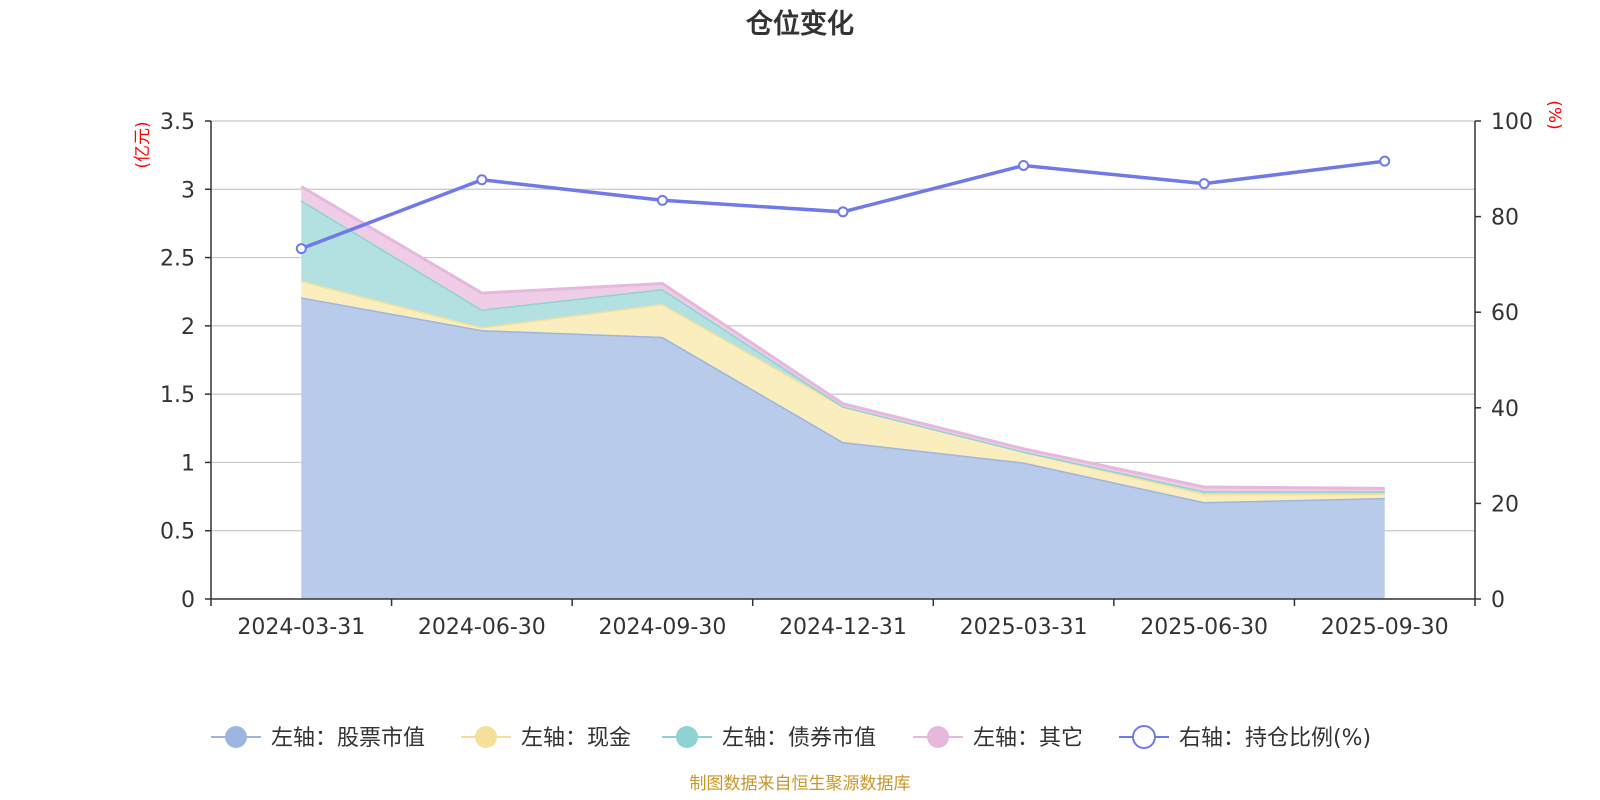 This screenshot has width=1600, height=800. Describe the element at coordinates (799, 738) in the screenshot. I see `legend-label: 左轴：债券市值` at that location.